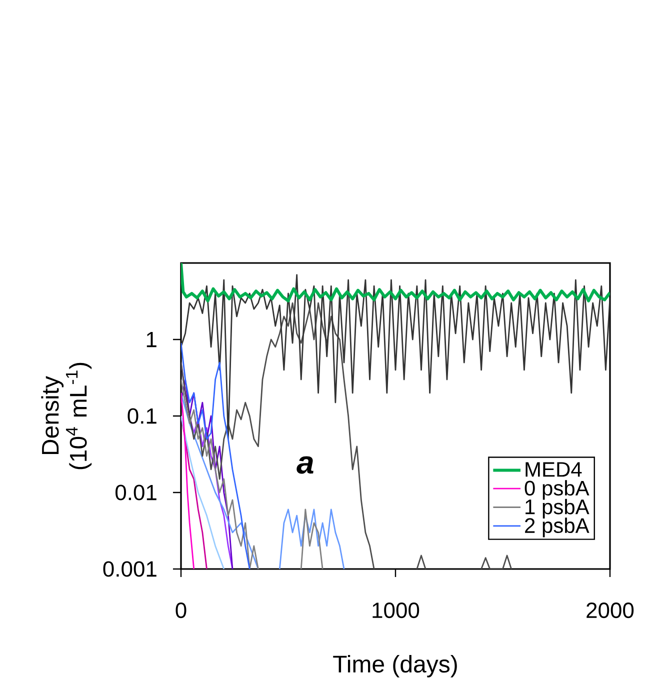  Describe the element at coordinates (151, 340) in the screenshot. I see `y-tick-label: 1` at that location.